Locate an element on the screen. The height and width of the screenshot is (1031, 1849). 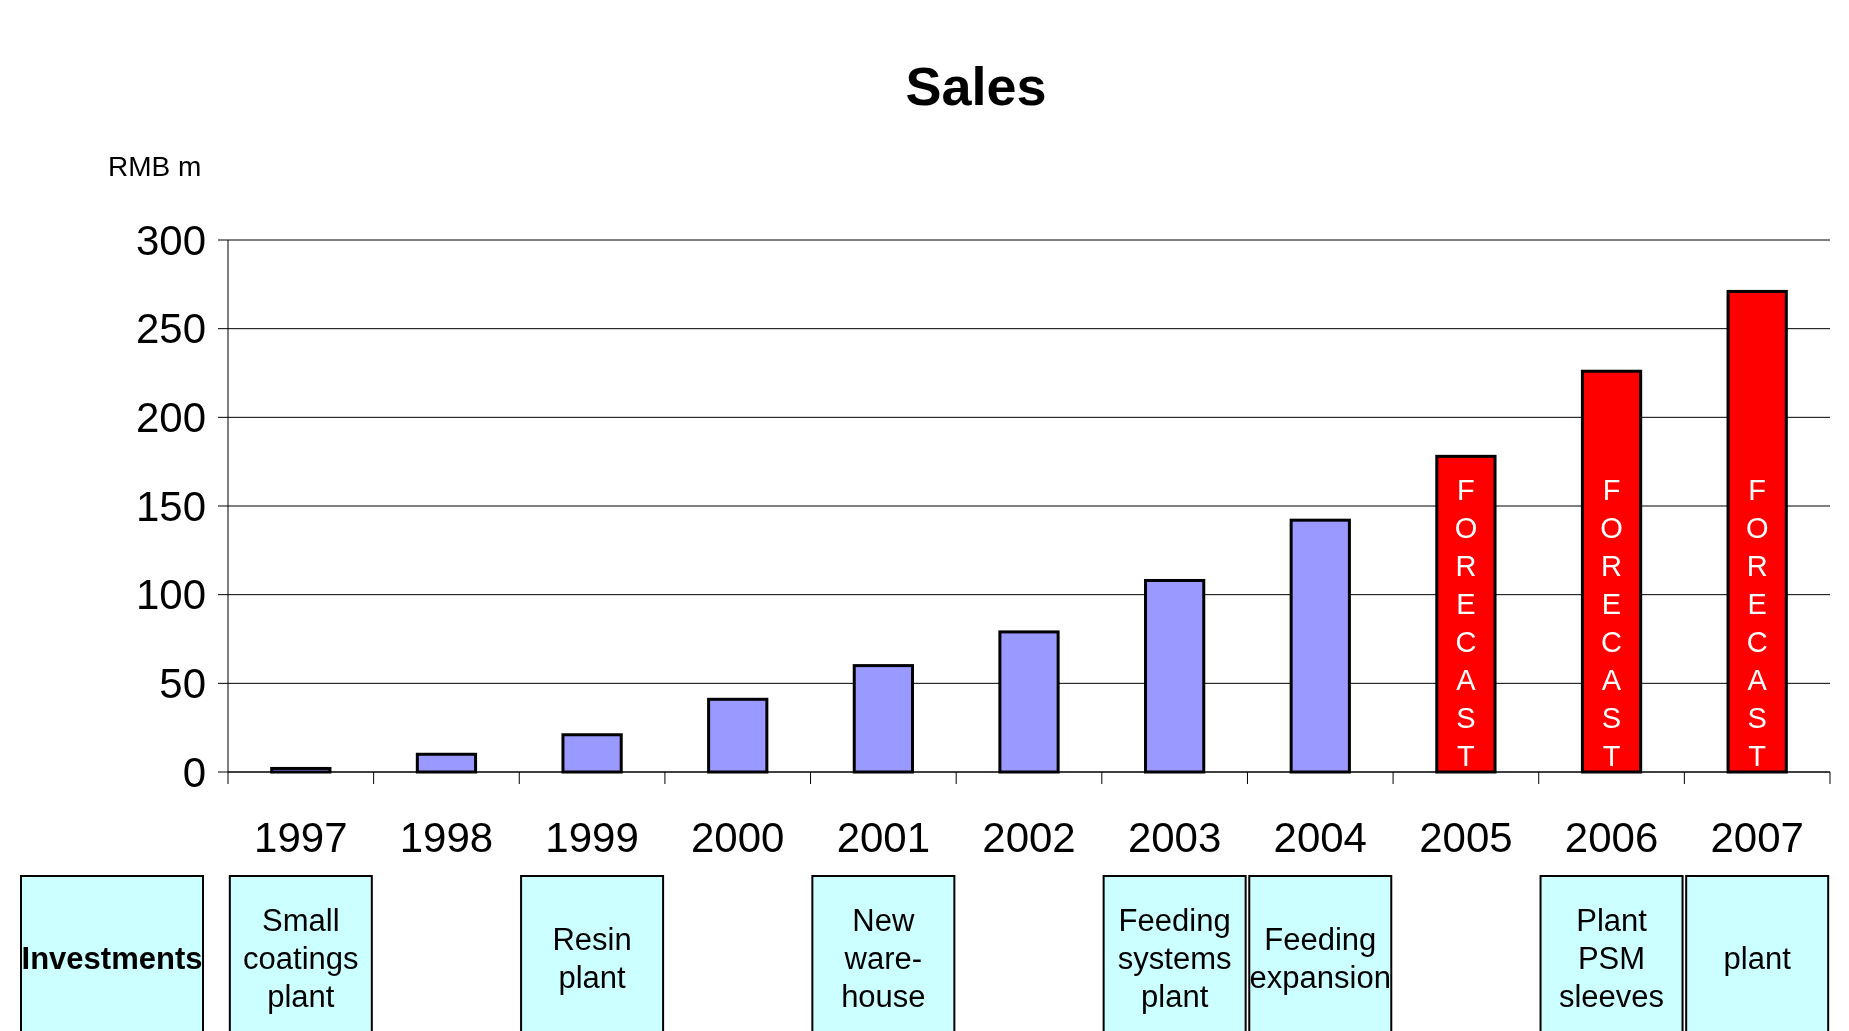
chart-title: Sales is located at coordinates (976, 86).